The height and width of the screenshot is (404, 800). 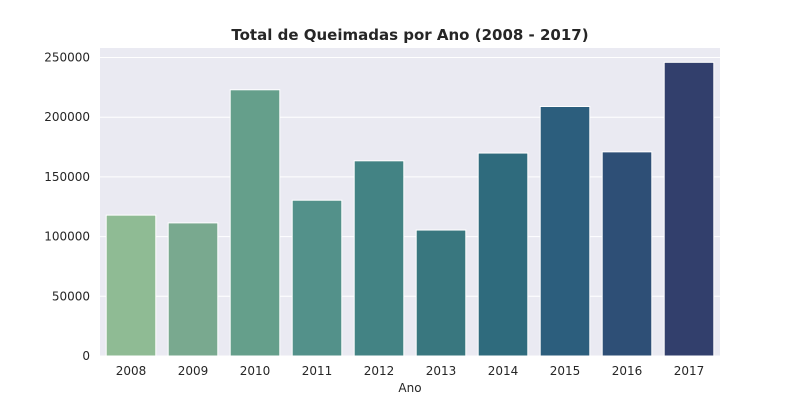 What do you see at coordinates (627, 254) in the screenshot?
I see `bar-2016` at bounding box center [627, 254].